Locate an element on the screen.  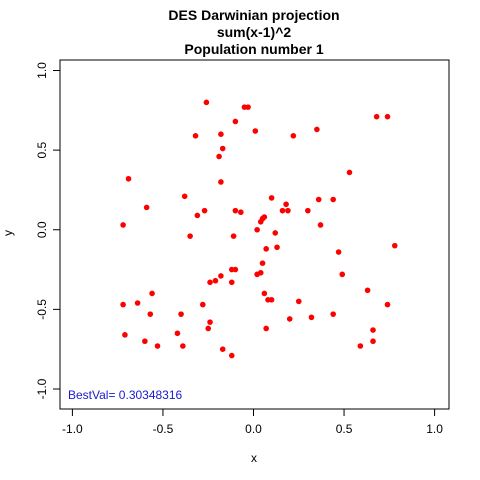
y-tick-label: -1.0 is located at coordinates (42, 388).